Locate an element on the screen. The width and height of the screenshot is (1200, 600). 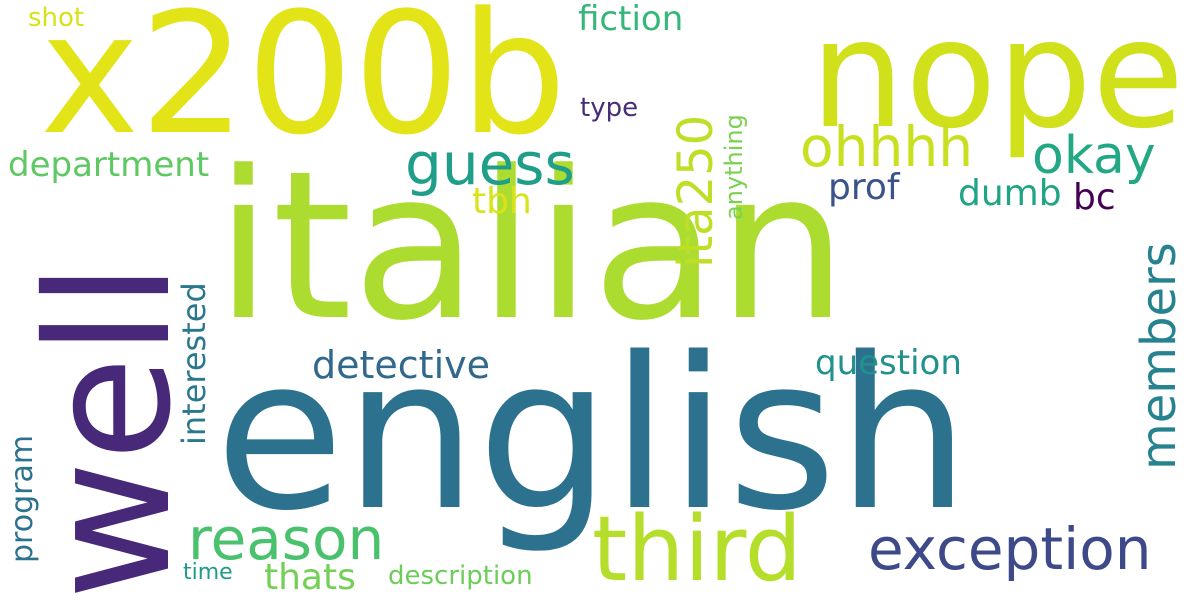
word-ohhhh: ohhhh is located at coordinates (887, 147).